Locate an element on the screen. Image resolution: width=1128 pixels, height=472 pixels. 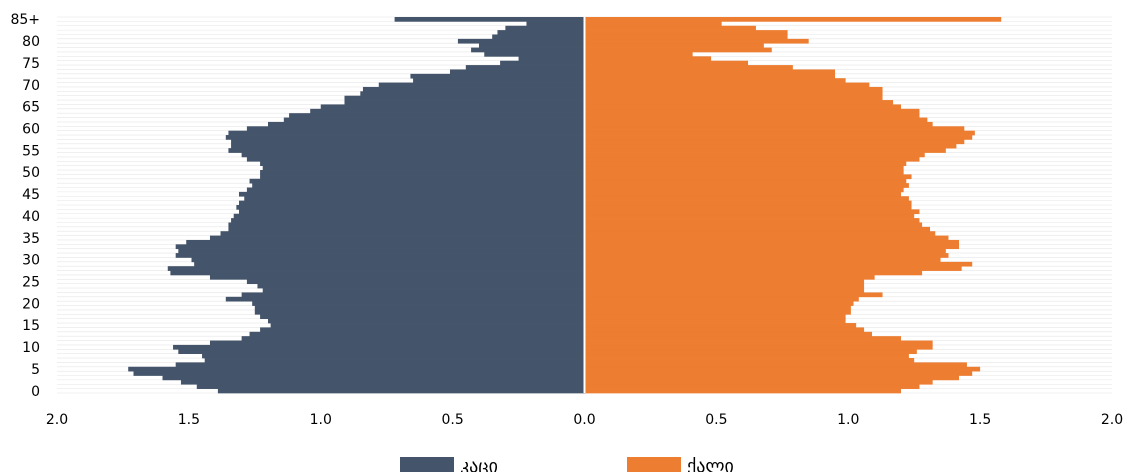
x-tick-label: 1.0 is located at coordinates (848, 420).